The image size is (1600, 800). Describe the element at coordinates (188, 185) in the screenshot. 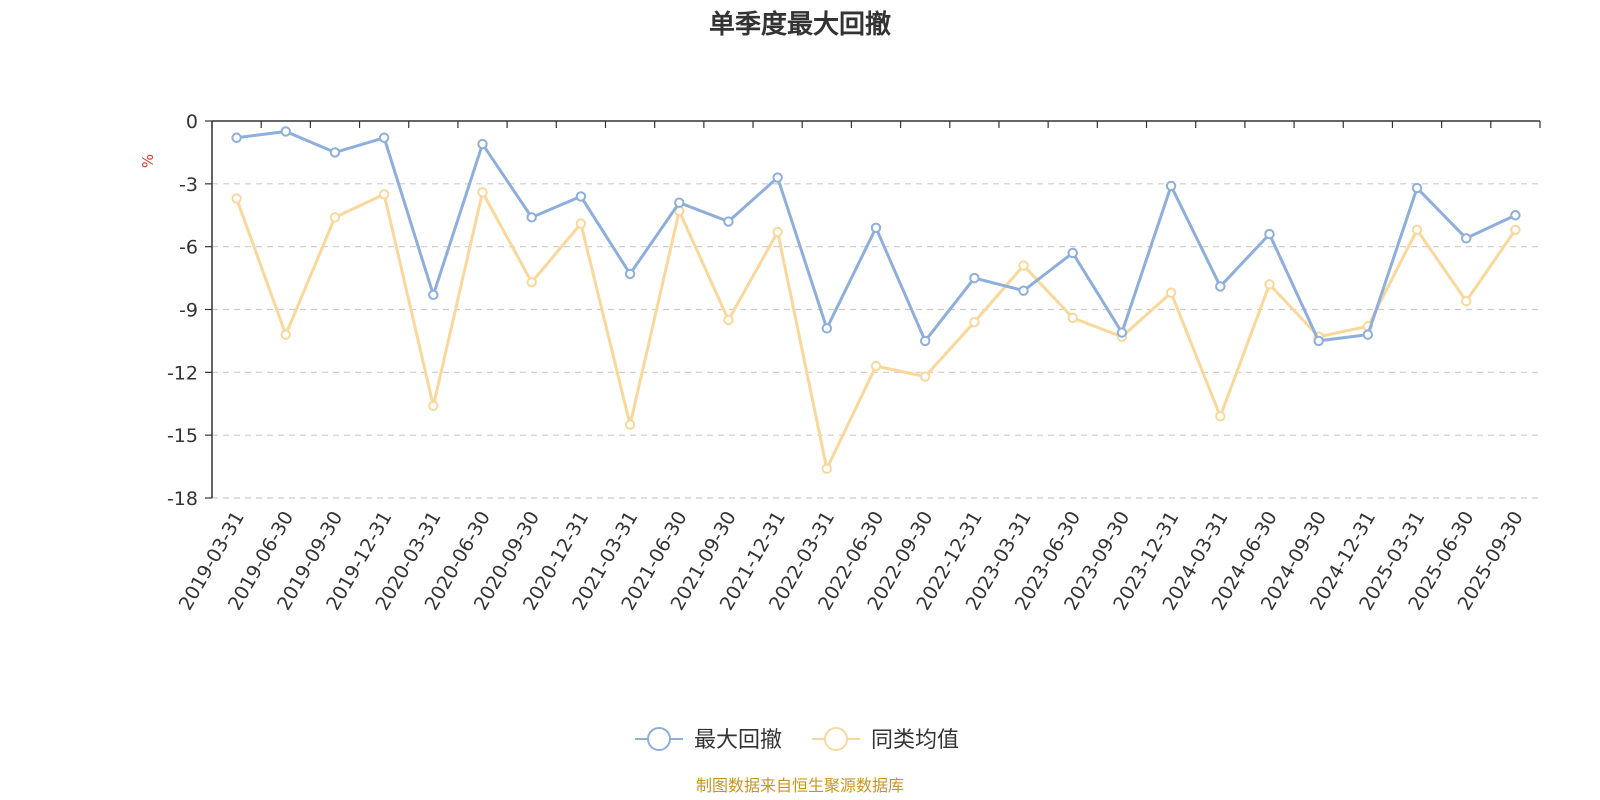

I see `y-tick-label: -3` at that location.